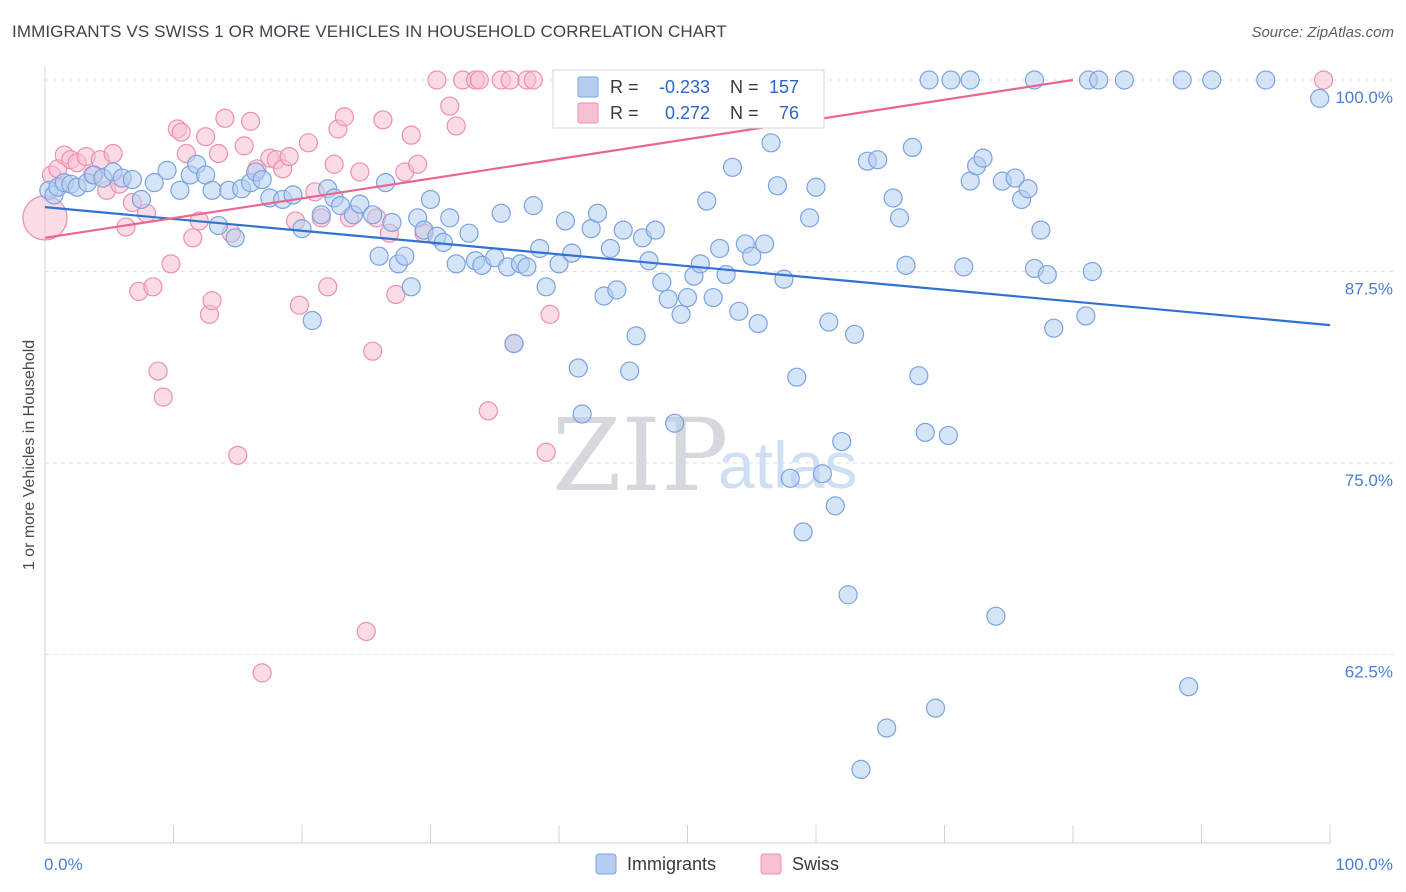  I want to click on immigrants-r-label: R =, so click(624, 87).